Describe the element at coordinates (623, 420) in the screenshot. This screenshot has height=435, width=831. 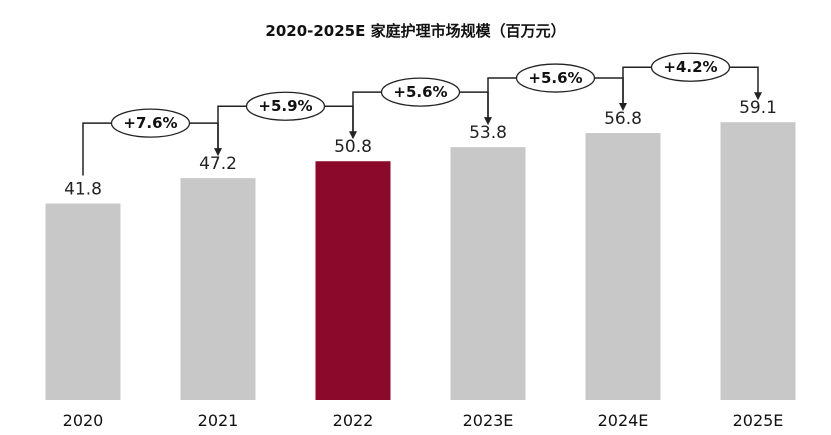
I see `category-label-2024E: 2024E` at that location.